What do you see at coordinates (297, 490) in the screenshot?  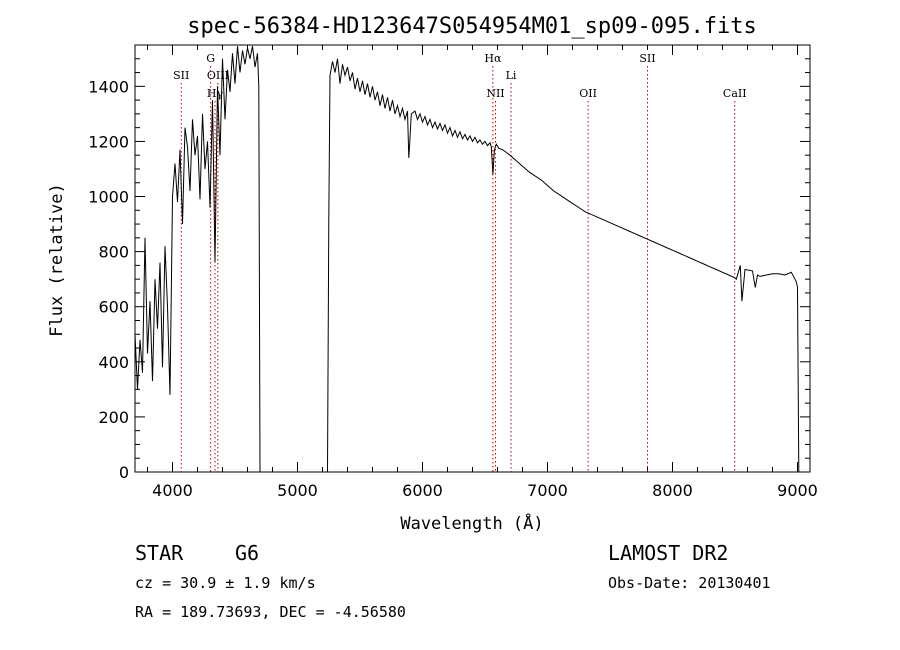 I see `x-tick-label: 5000` at bounding box center [297, 490].